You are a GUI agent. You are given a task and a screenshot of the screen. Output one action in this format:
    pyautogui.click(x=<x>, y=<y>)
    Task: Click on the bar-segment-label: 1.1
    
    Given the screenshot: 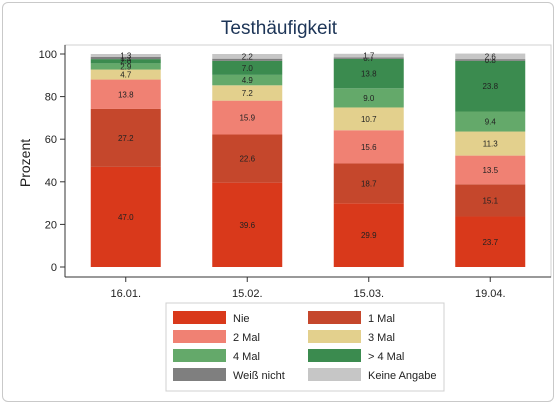 What is the action you would take?
    pyautogui.click(x=126, y=58)
    